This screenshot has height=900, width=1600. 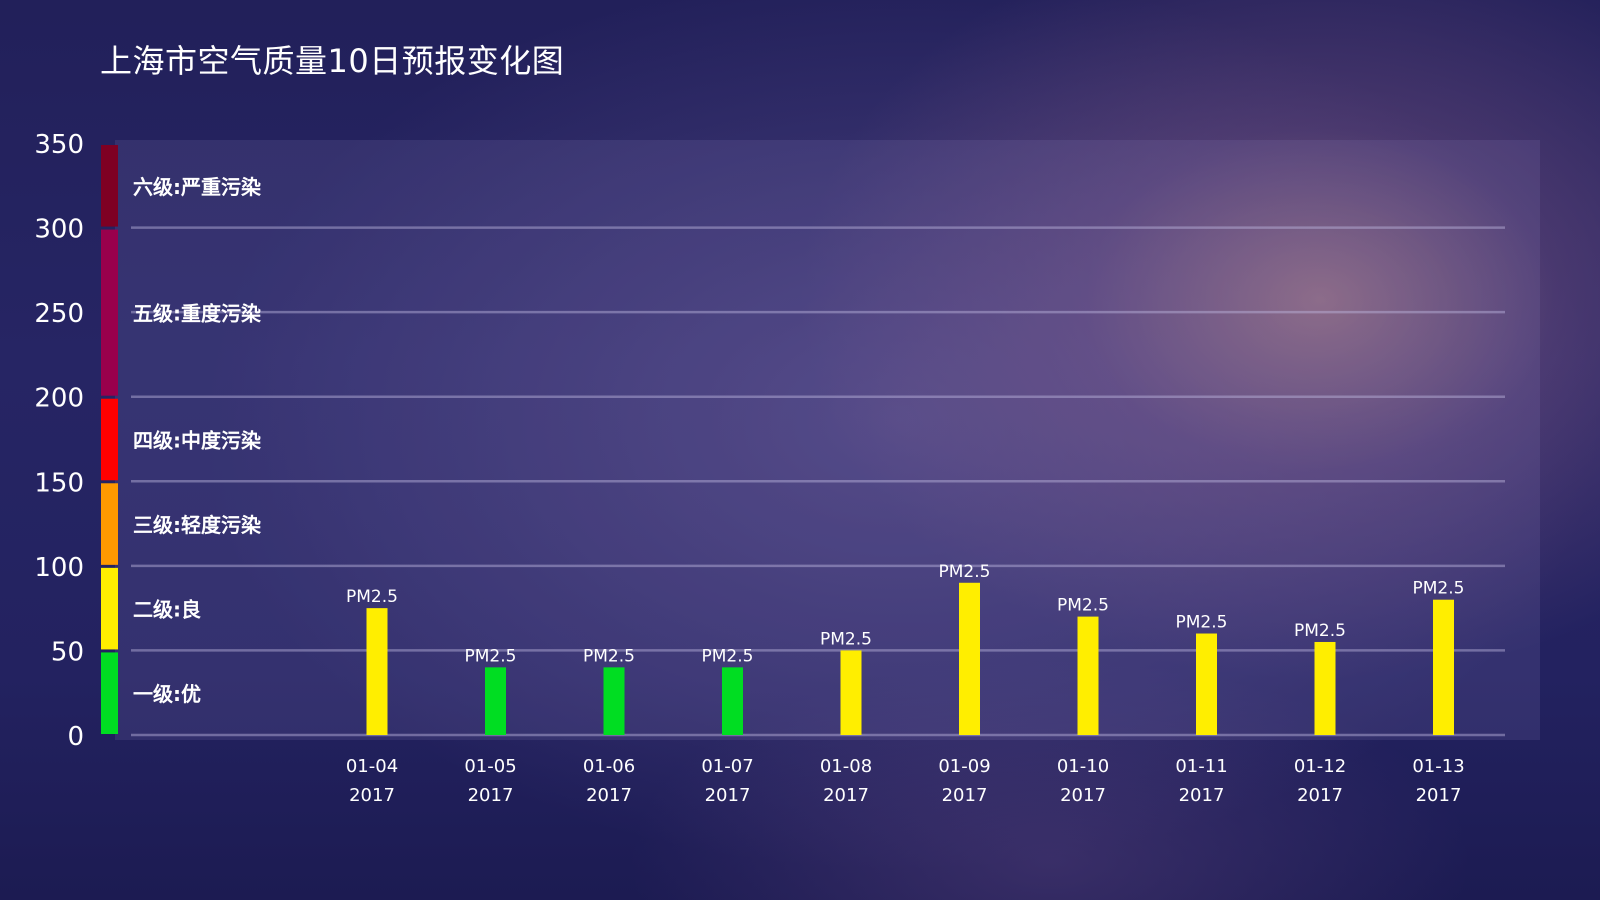 I want to click on level-label: 六级:严重污染, so click(x=197, y=187).